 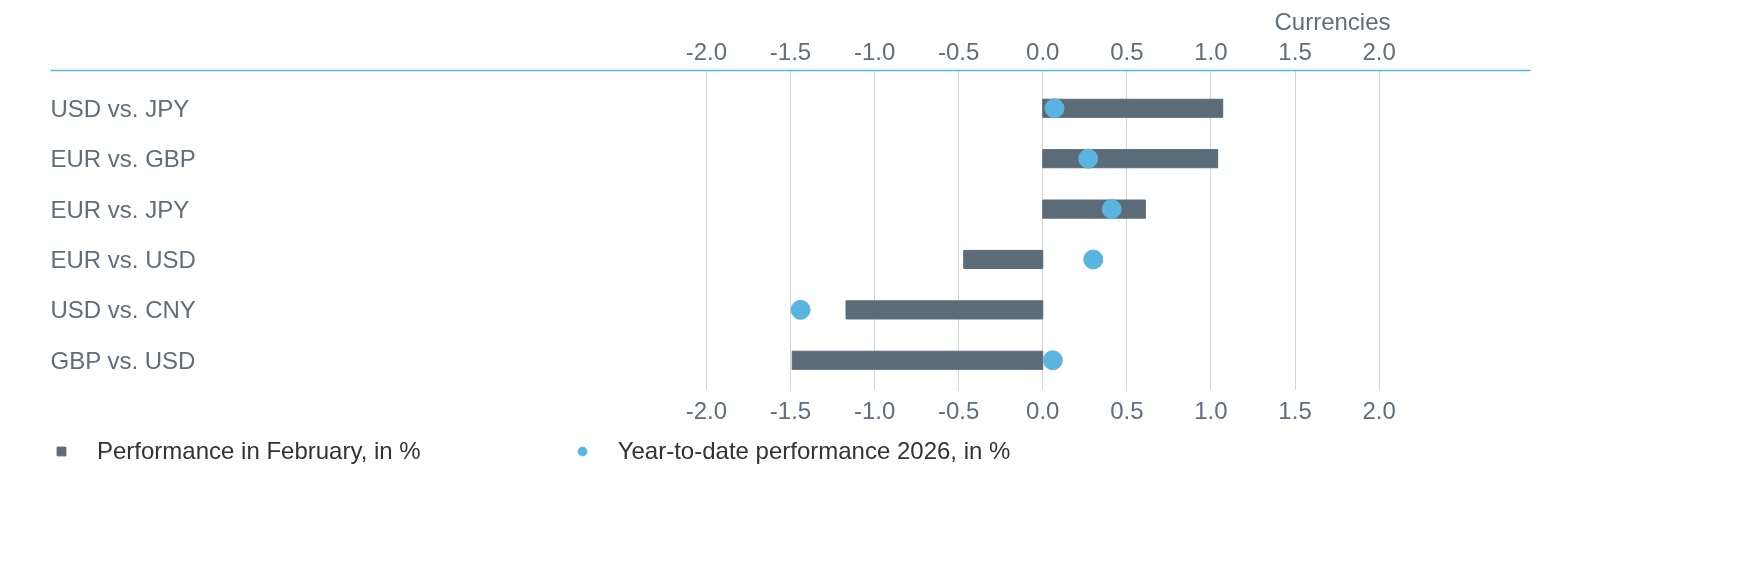 What do you see at coordinates (1379, 51) in the screenshot?
I see `x2-tick-label: 2.0` at bounding box center [1379, 51].